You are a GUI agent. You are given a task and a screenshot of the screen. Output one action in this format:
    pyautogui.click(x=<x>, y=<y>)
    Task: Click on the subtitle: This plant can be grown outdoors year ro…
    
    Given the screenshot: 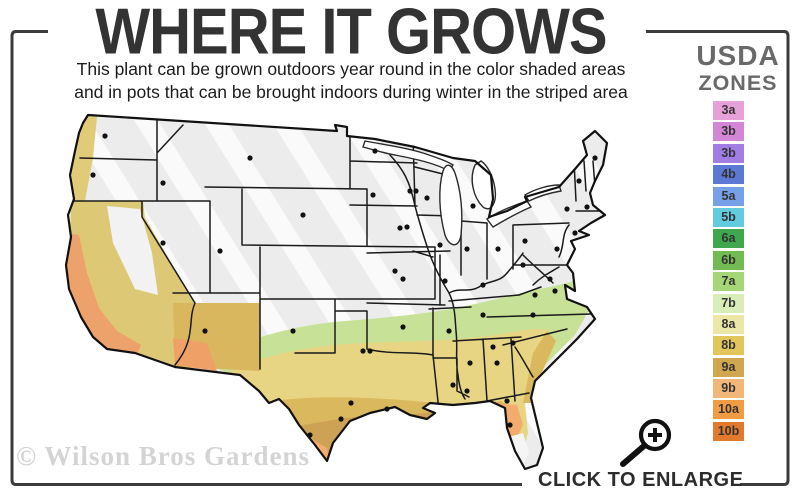 What is the action you would take?
    pyautogui.click(x=351, y=81)
    